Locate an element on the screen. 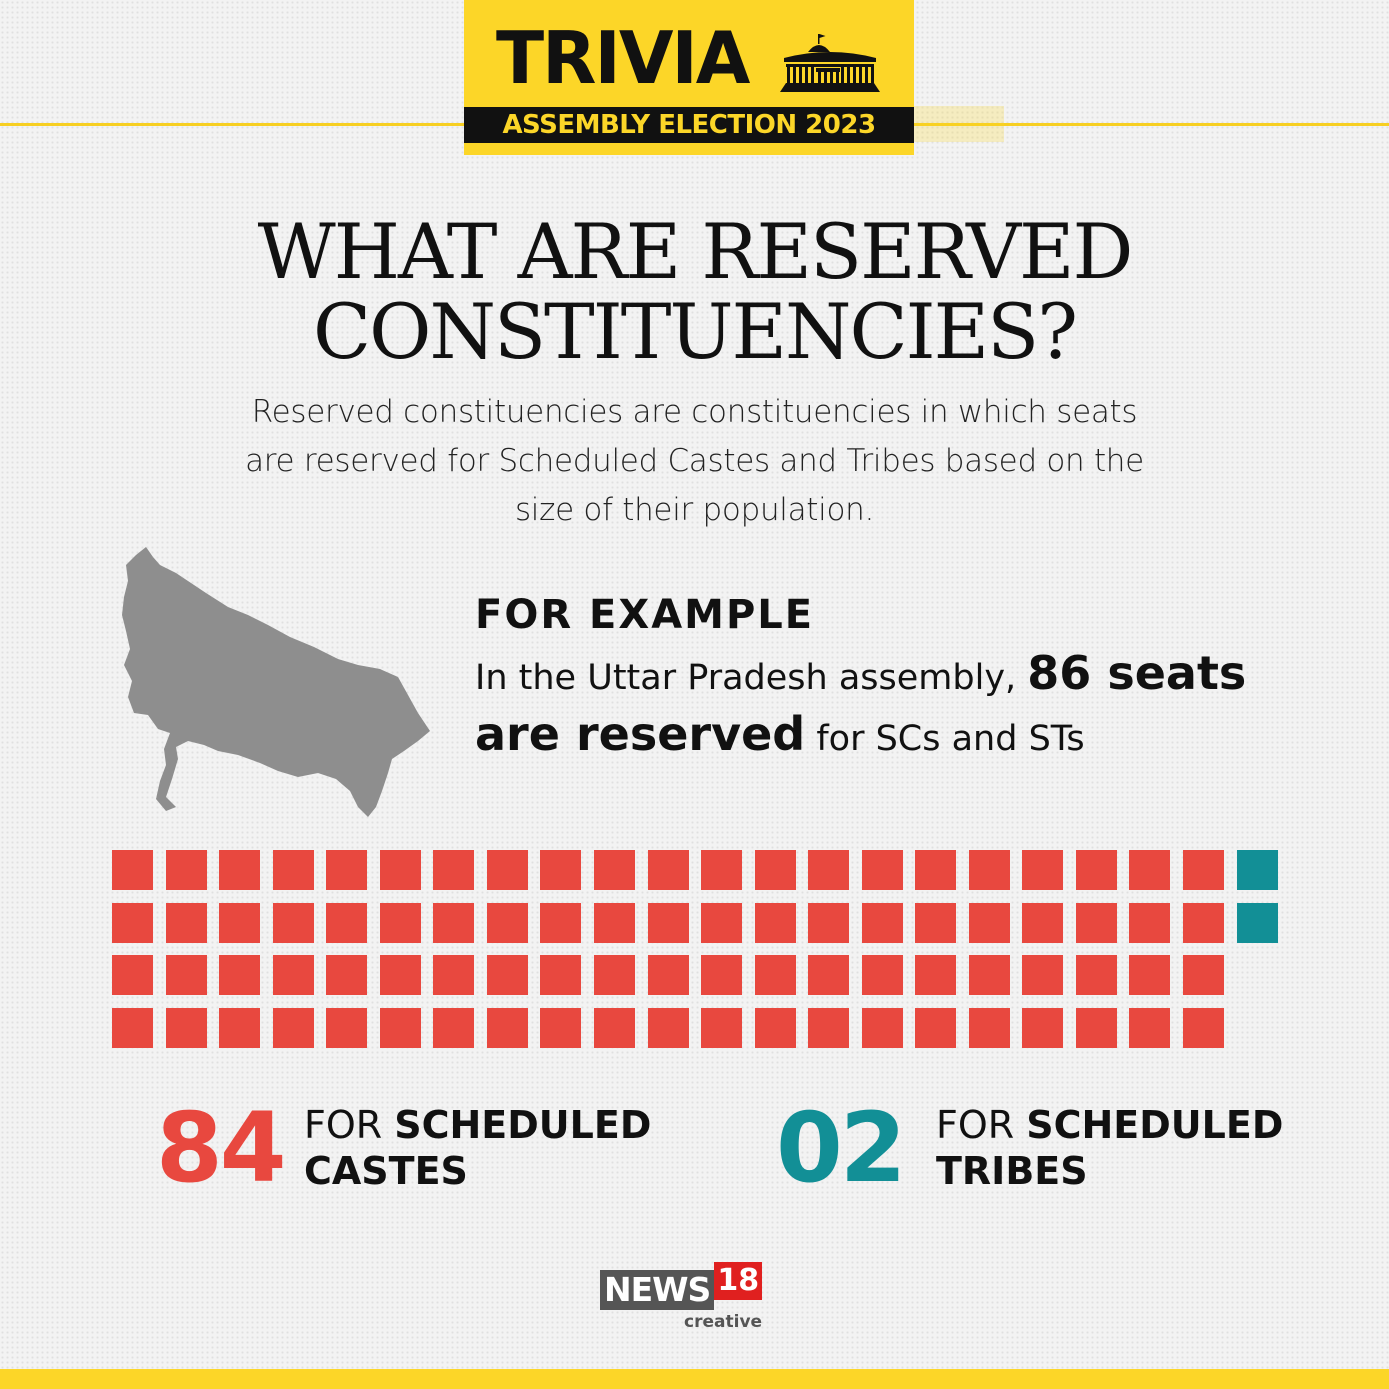 The image size is (1389, 1389). example-heading: FOR EXAMPLE is located at coordinates (645, 615).